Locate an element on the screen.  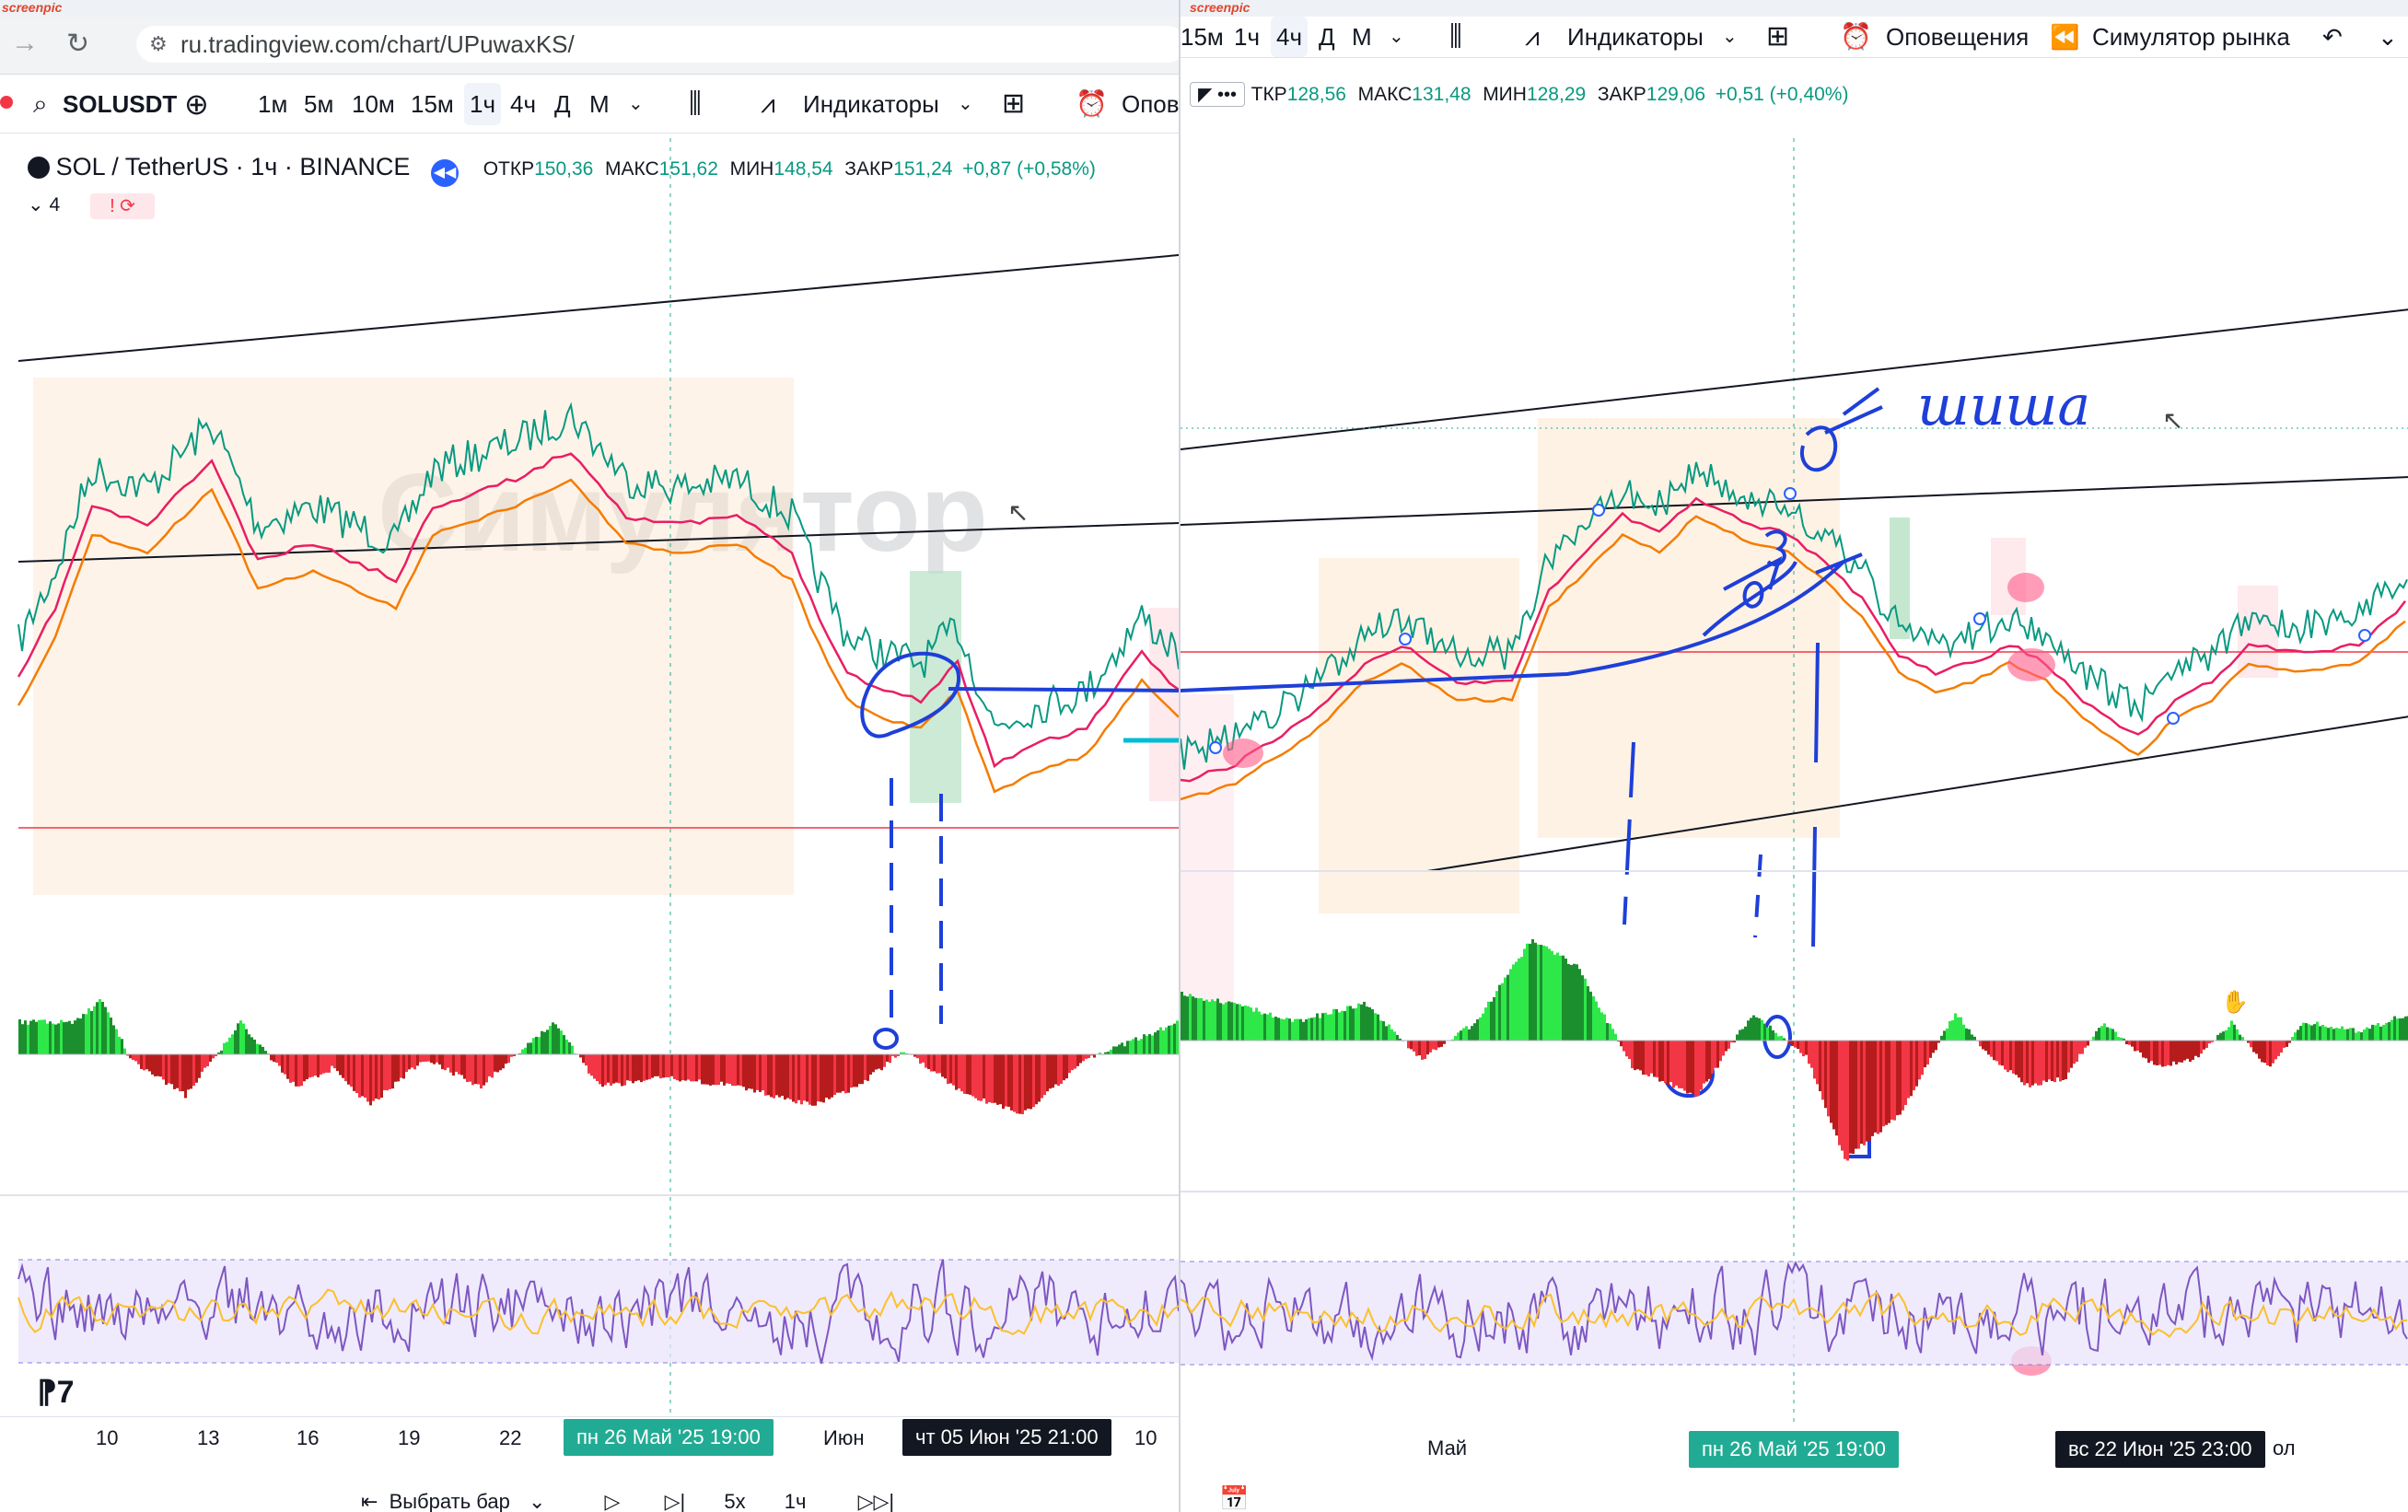
replay-interval-button: 1ч is located at coordinates (795, 1501).